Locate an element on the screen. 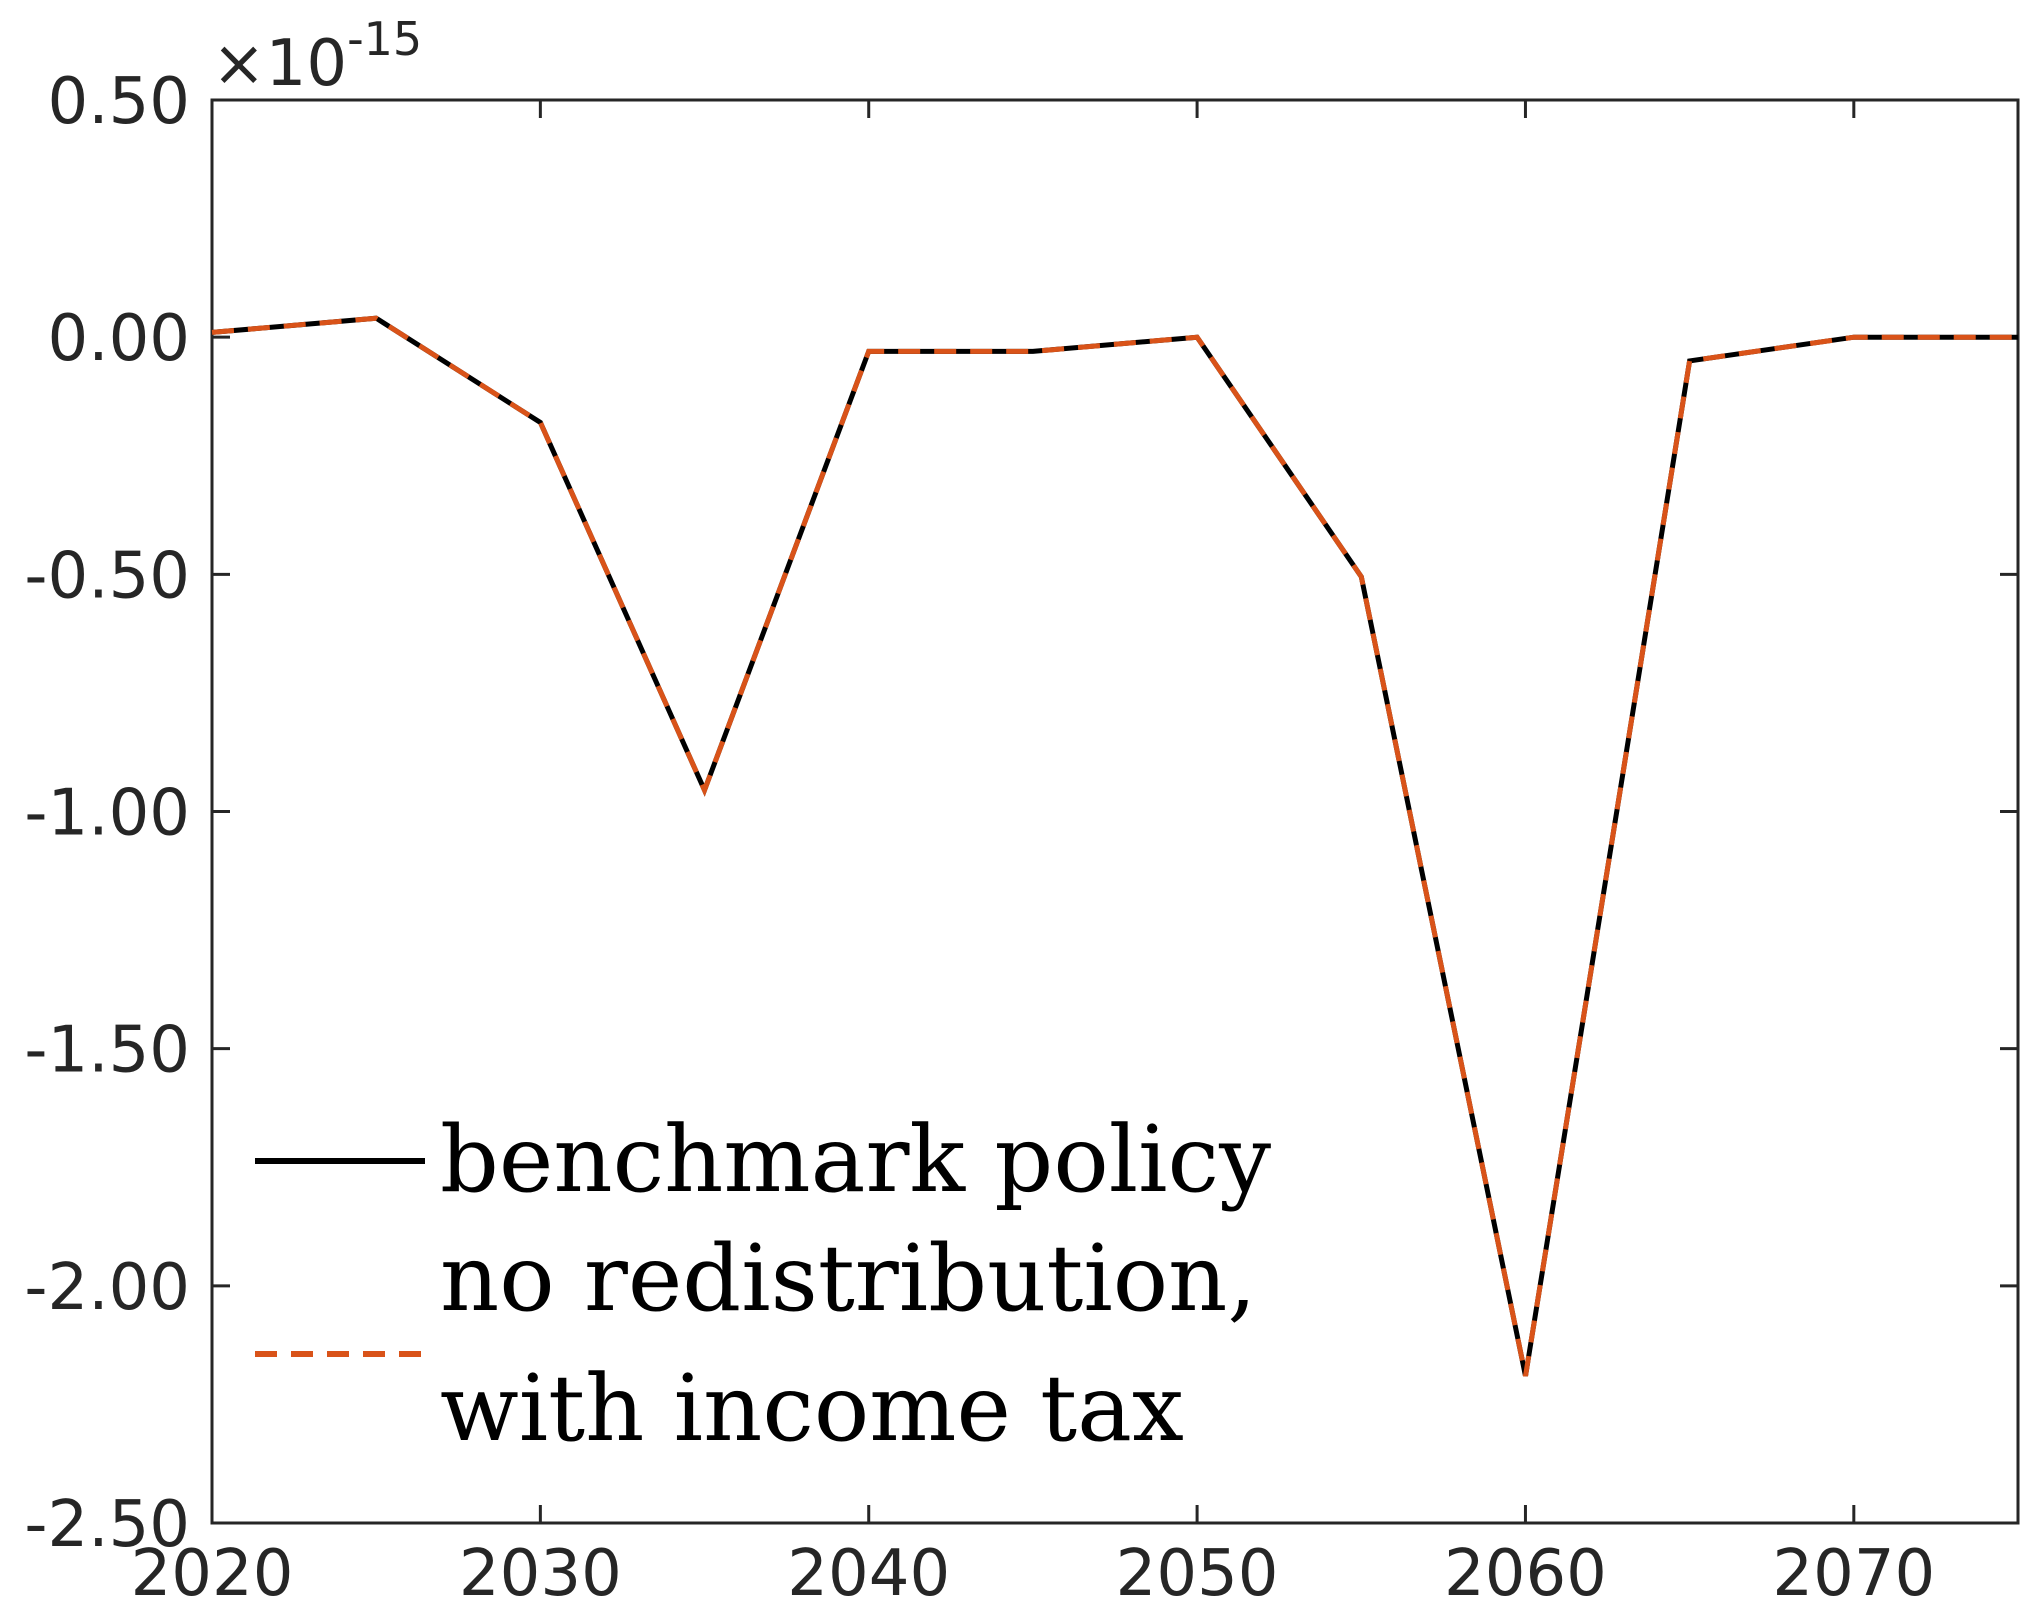 This screenshot has width=2023, height=1622. x-tick-label: 2070 is located at coordinates (1853, 1574).